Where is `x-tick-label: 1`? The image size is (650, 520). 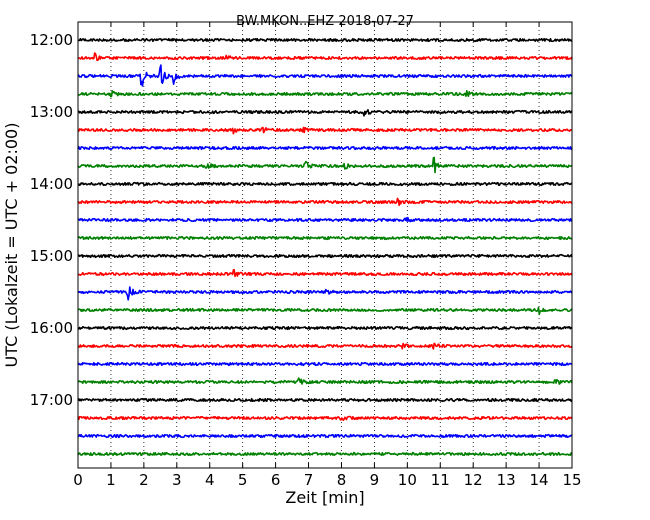
x-tick-label: 1 is located at coordinates (111, 480).